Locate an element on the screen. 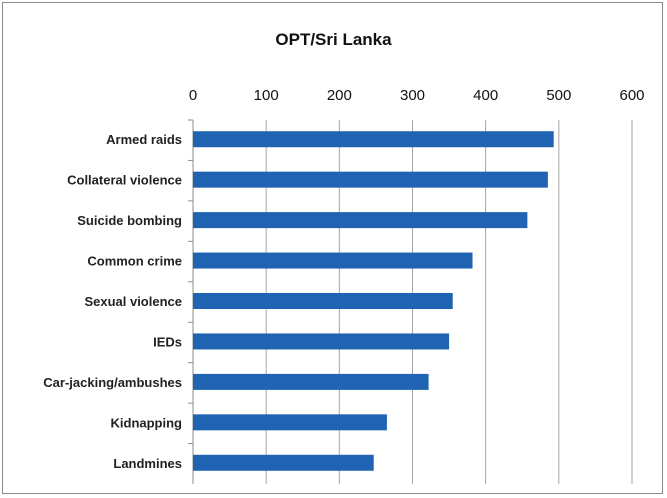 Image resolution: width=667 pixels, height=498 pixels. bar-armed-raids is located at coordinates (373, 139).